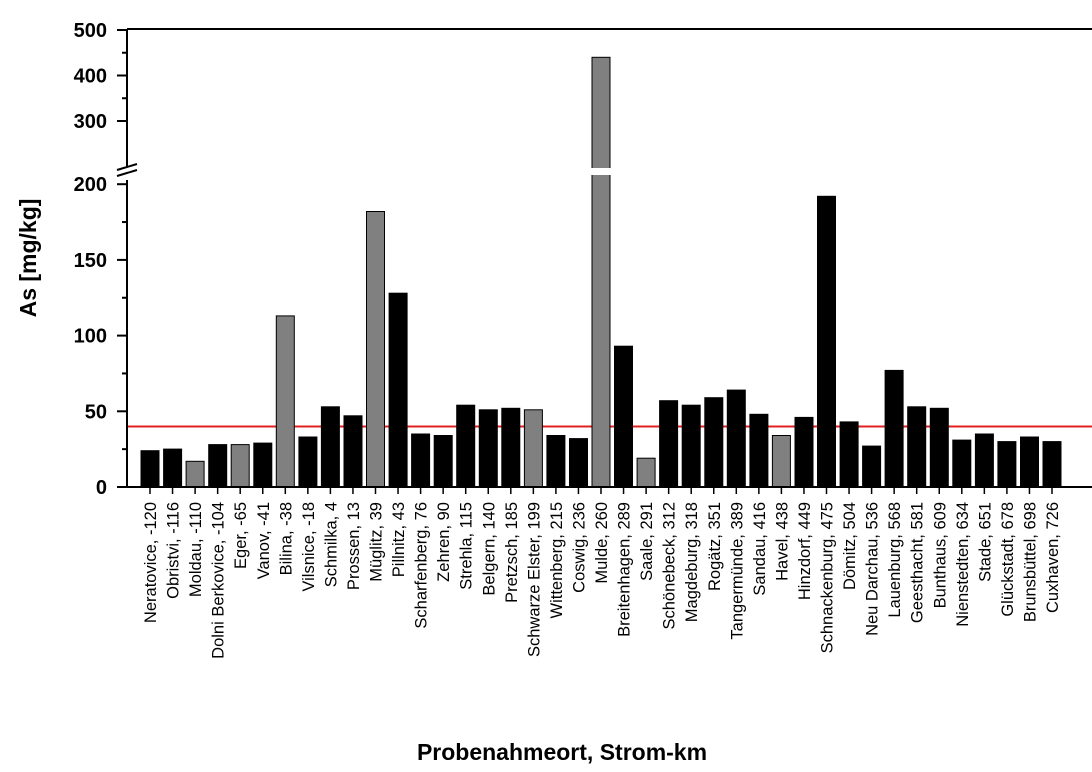 This screenshot has width=1092, height=772. I want to click on category-label: Cuxhaven, 726, so click(1053, 557).